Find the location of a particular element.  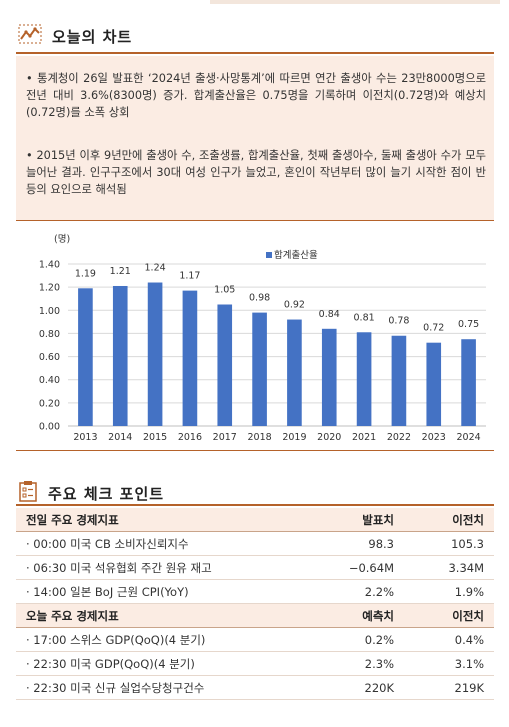

y-tick-label: 1.00 is located at coordinates (49, 311).